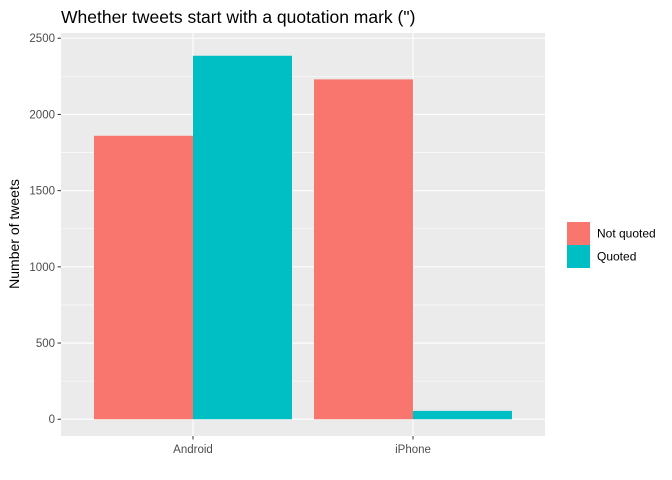  What do you see at coordinates (302, 446) in the screenshot?
I see `x-axis: Android iPhone` at bounding box center [302, 446].